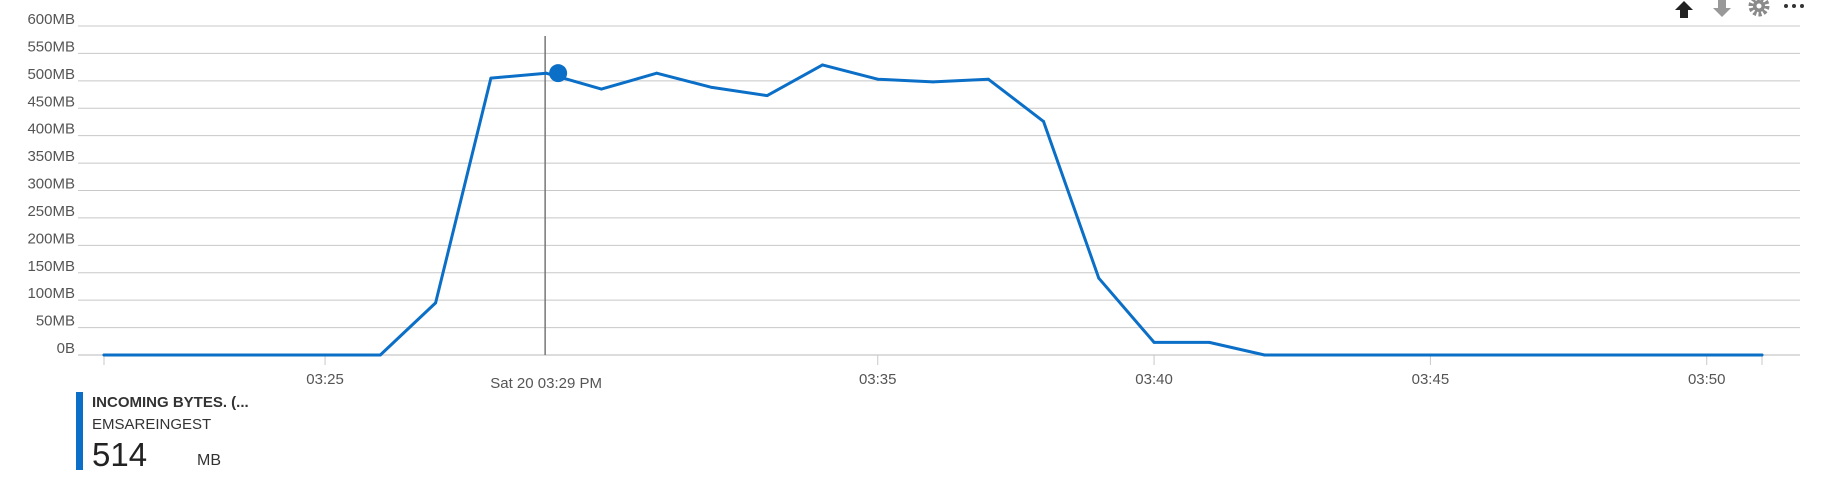 This screenshot has width=1821, height=502. What do you see at coordinates (1684, 9) in the screenshot?
I see `arrow-up-icon` at bounding box center [1684, 9].